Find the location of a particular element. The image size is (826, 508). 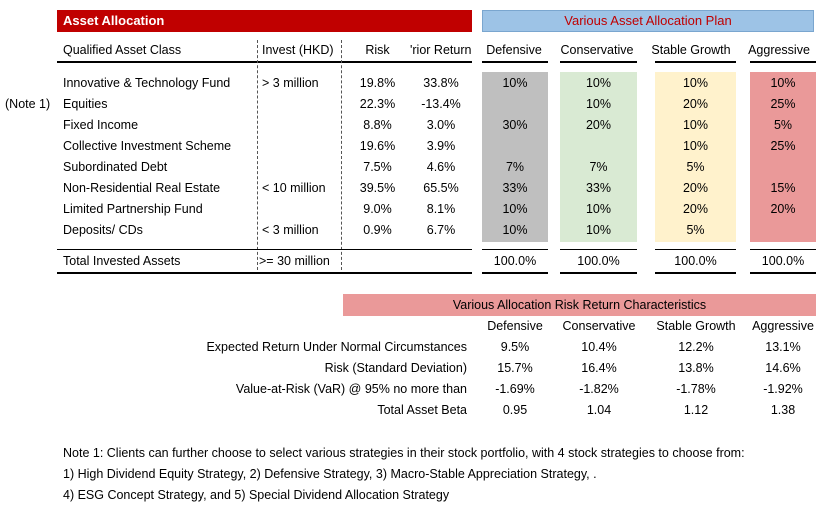

rr-header-aggressive: Aggressive is located at coordinates (783, 326).